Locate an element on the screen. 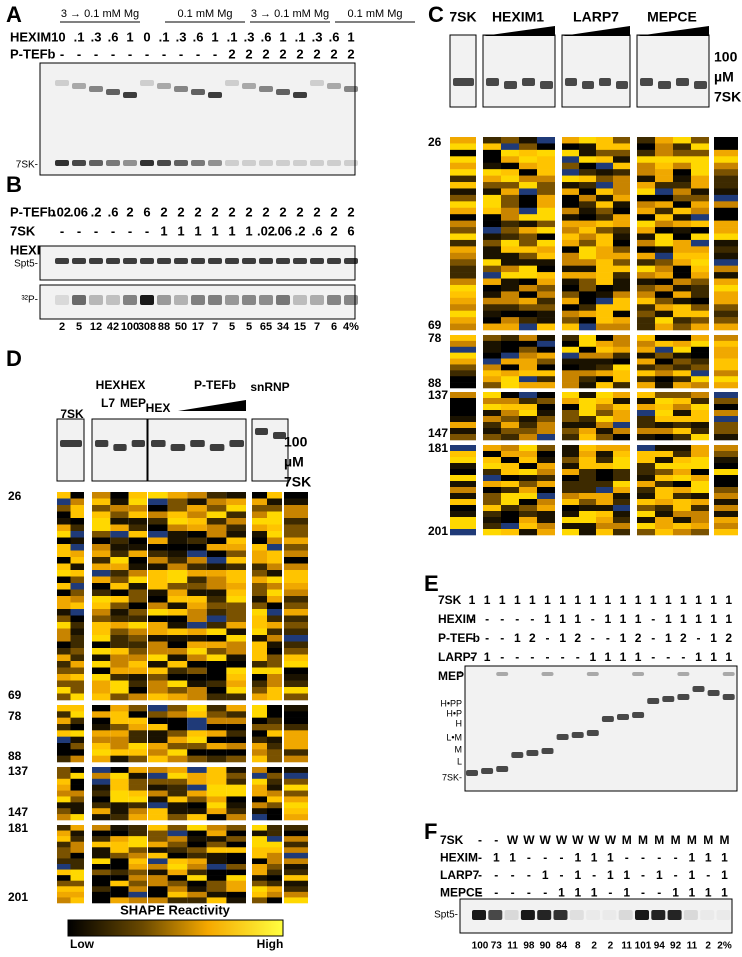 Image resolution: width=742 pixels, height=957 pixels. nucleotide-label: 201 is located at coordinates (438, 531).